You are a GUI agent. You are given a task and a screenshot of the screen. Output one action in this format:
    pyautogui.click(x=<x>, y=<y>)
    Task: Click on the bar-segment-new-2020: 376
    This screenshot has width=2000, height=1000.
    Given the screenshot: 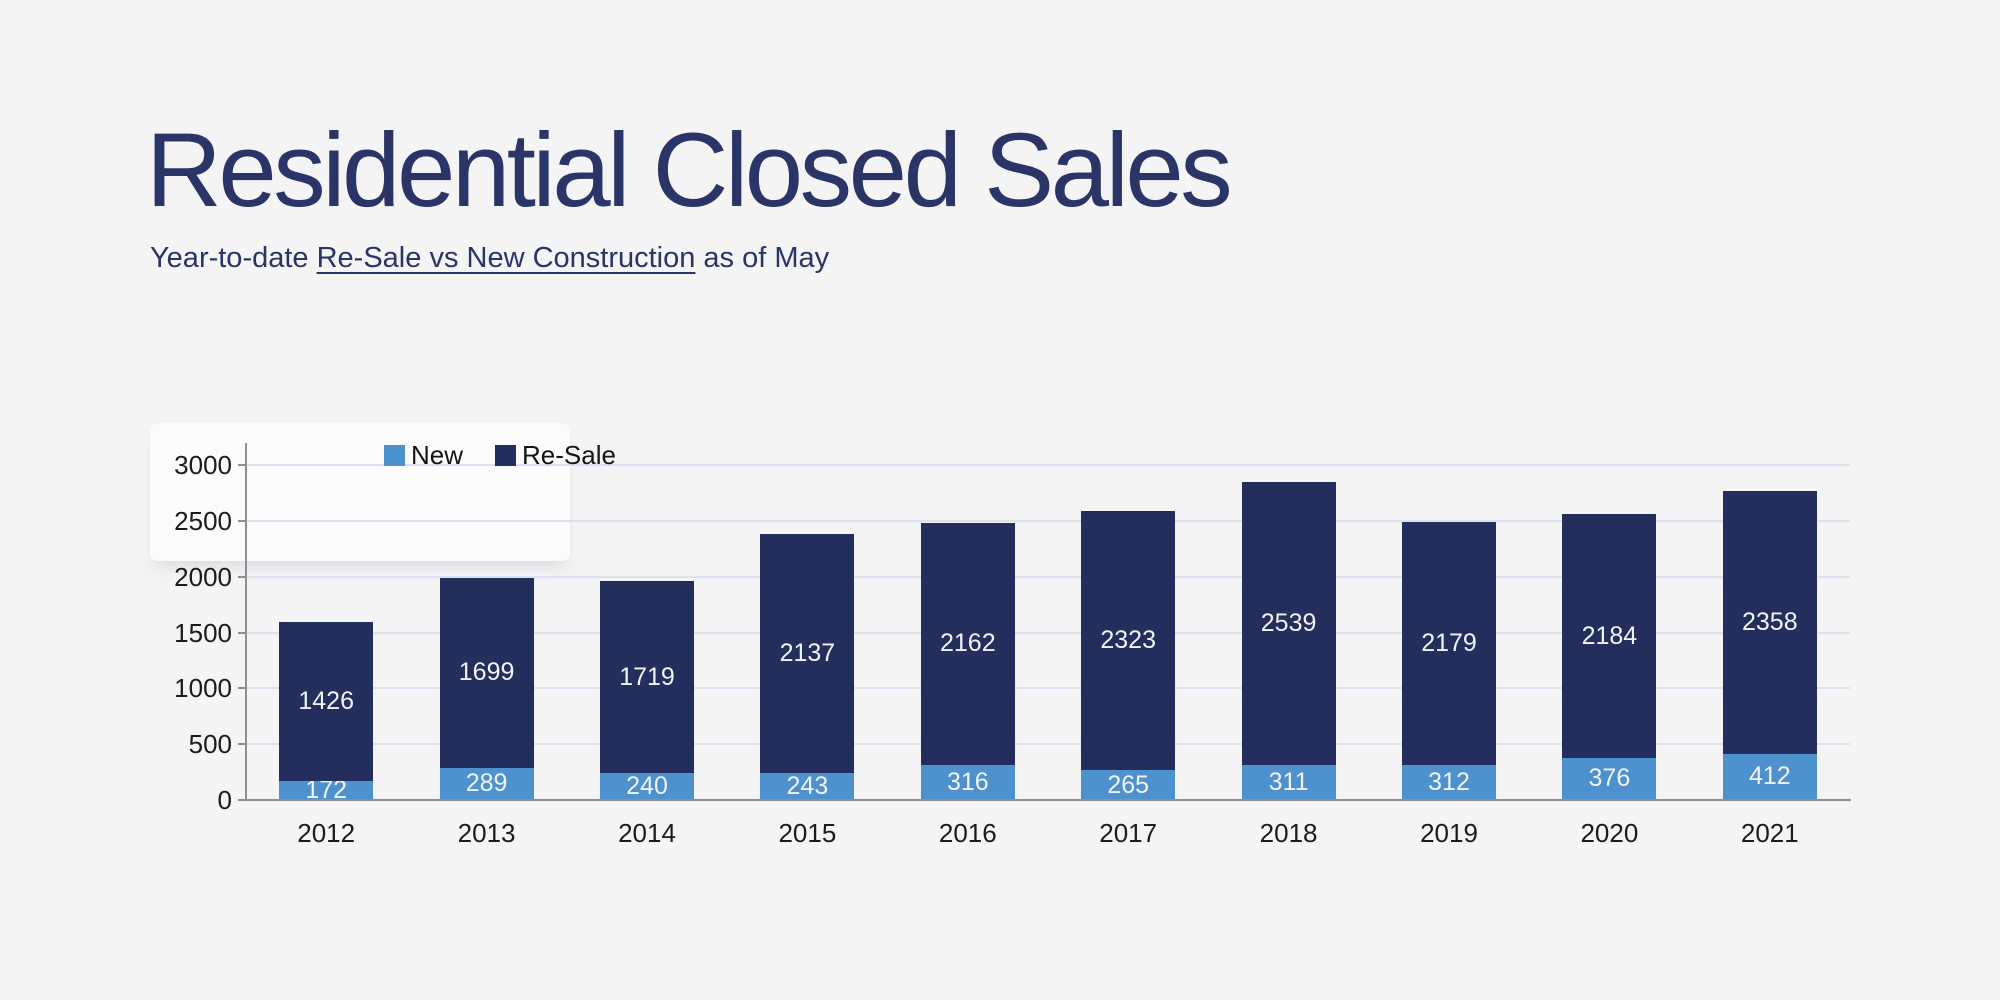 What is the action you would take?
    pyautogui.click(x=1609, y=779)
    